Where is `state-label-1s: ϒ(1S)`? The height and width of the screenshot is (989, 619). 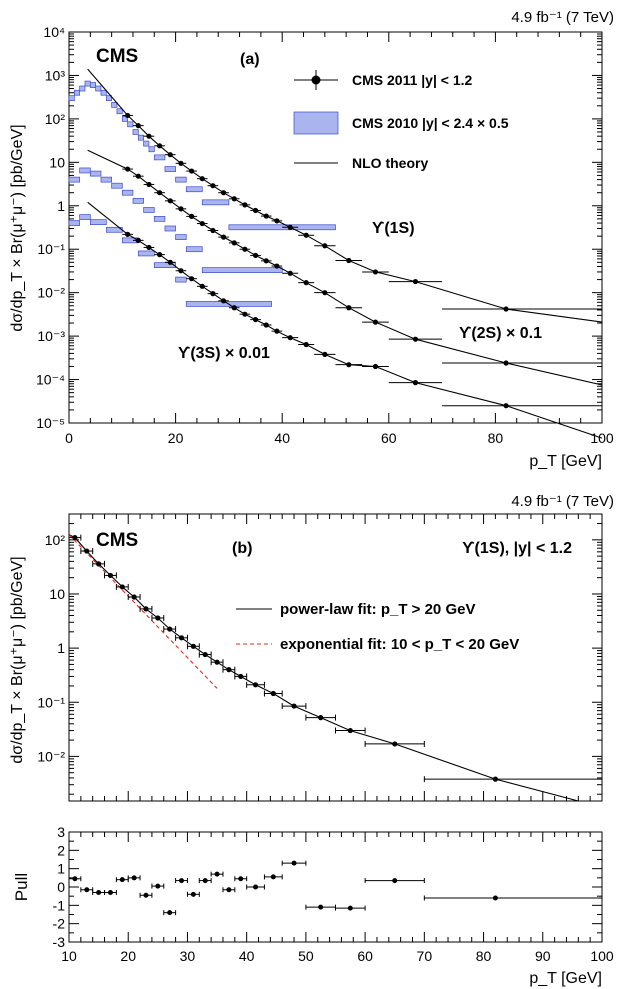 state-label-1s: ϒ(1S) is located at coordinates (393, 228).